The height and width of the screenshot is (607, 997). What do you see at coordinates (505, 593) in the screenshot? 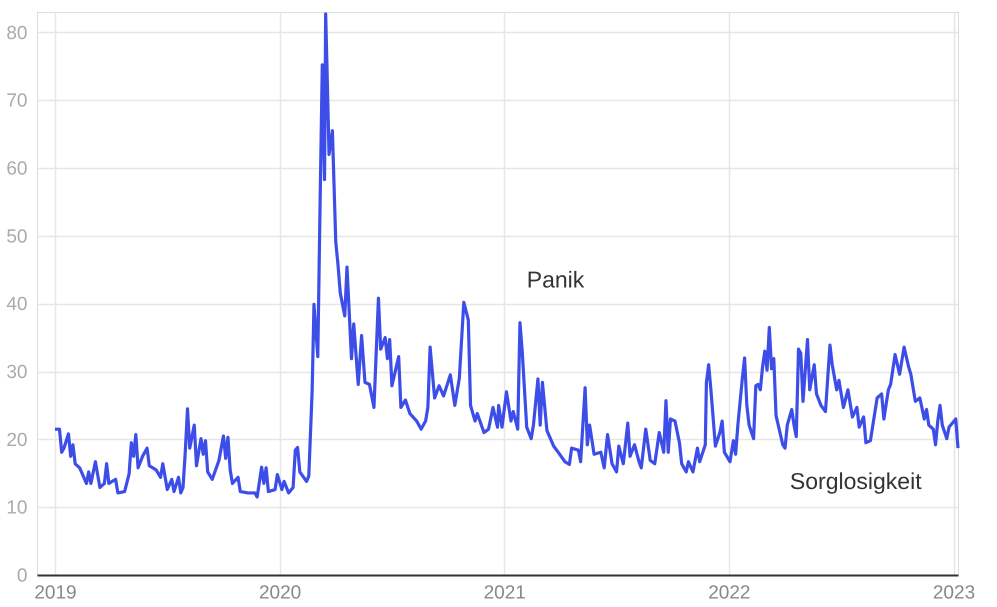
I see `x-tick-label: 2021` at bounding box center [505, 593].